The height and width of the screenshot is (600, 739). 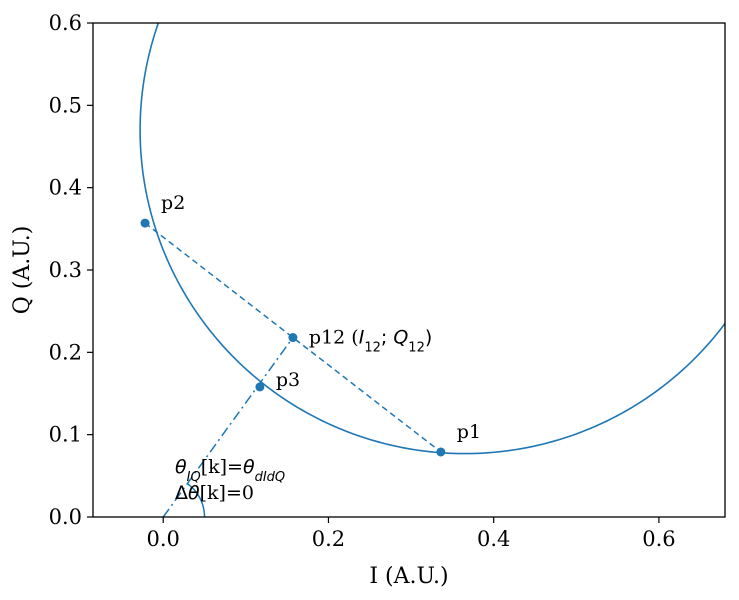 What do you see at coordinates (65, 352) in the screenshot?
I see `y-tick-label: 0.2` at bounding box center [65, 352].